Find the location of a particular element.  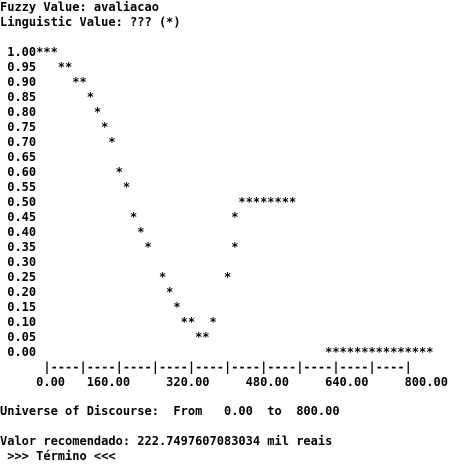

plot-row: 0.50 ******** is located at coordinates (148, 202).